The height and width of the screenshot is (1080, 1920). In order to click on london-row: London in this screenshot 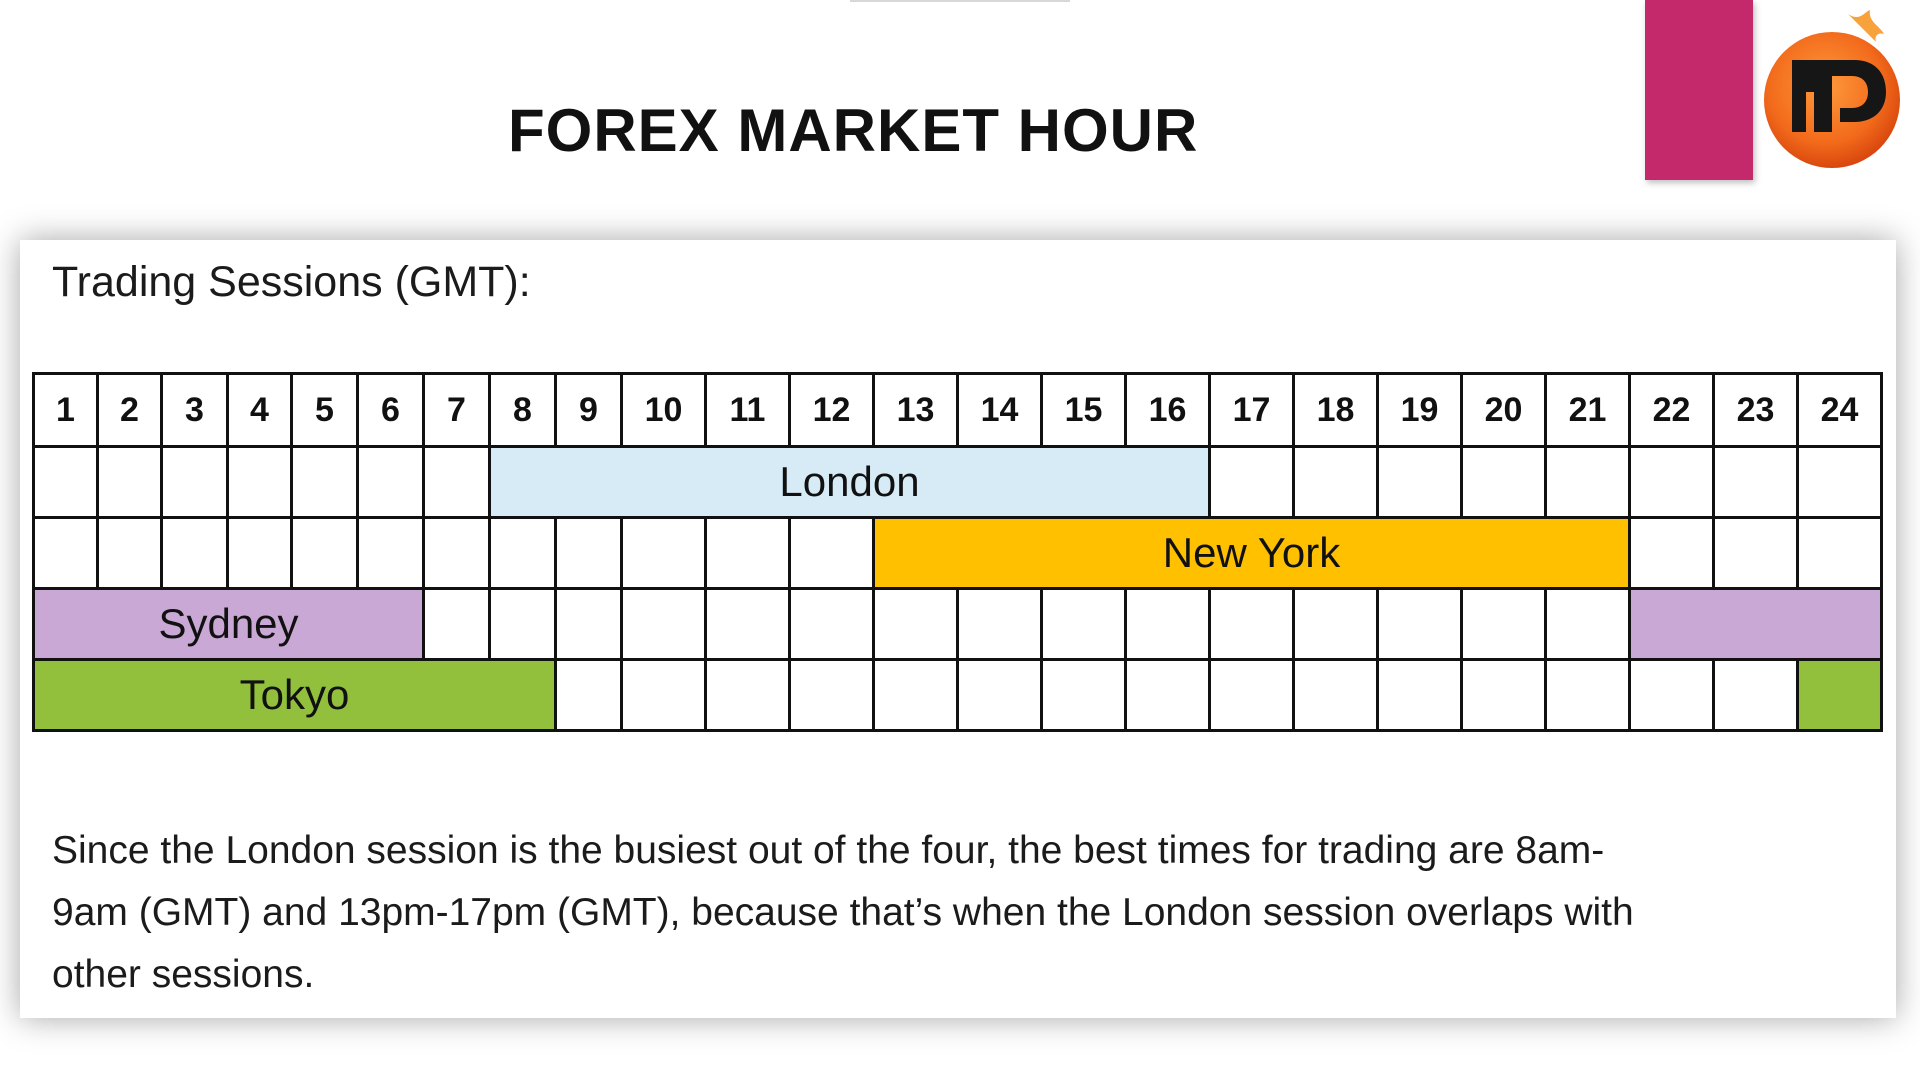, I will do `click(958, 482)`.